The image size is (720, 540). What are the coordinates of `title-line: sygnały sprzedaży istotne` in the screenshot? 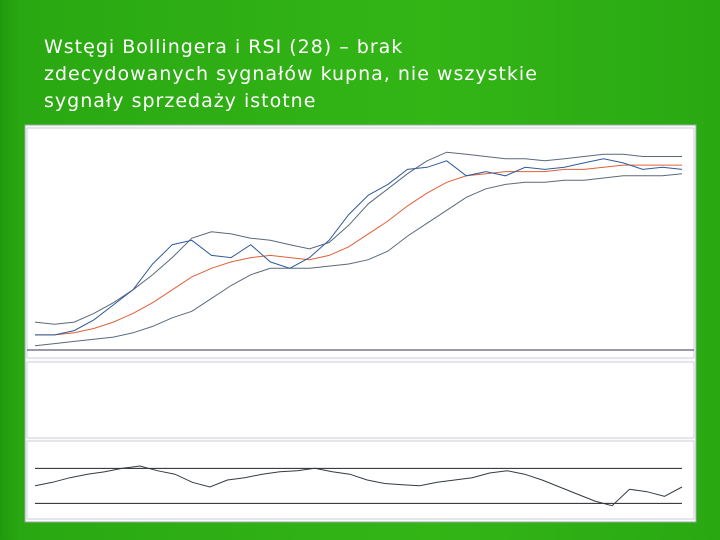 It's located at (180, 101).